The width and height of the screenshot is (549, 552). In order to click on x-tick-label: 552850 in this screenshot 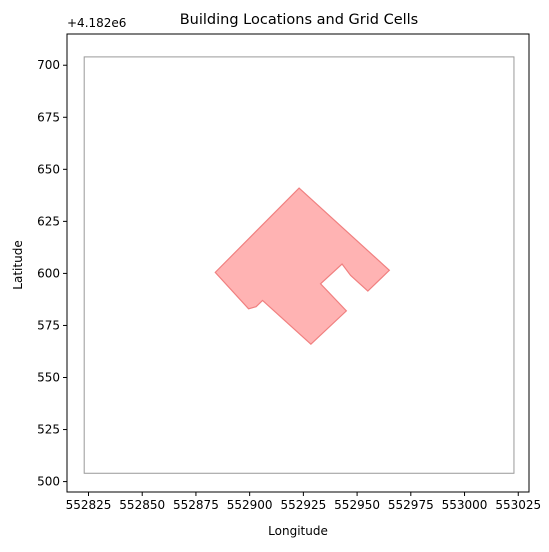, I will do `click(142, 505)`.